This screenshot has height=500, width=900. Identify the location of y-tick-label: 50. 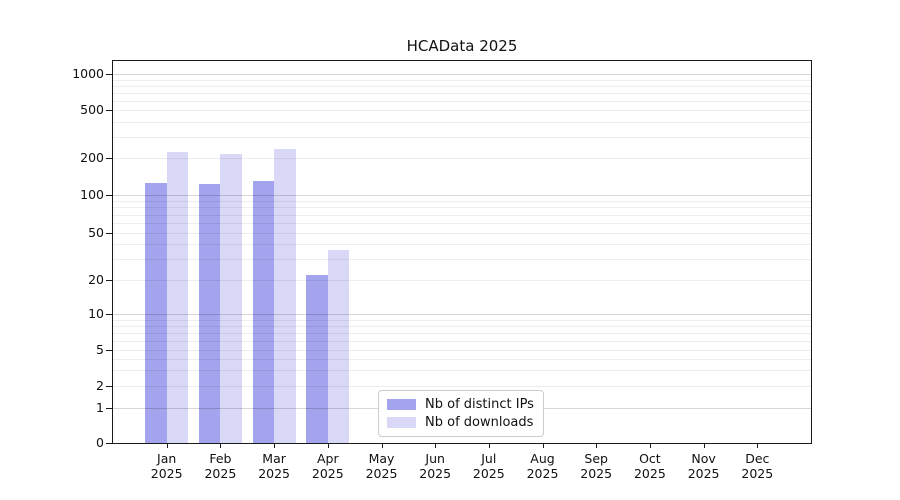
(96, 232).